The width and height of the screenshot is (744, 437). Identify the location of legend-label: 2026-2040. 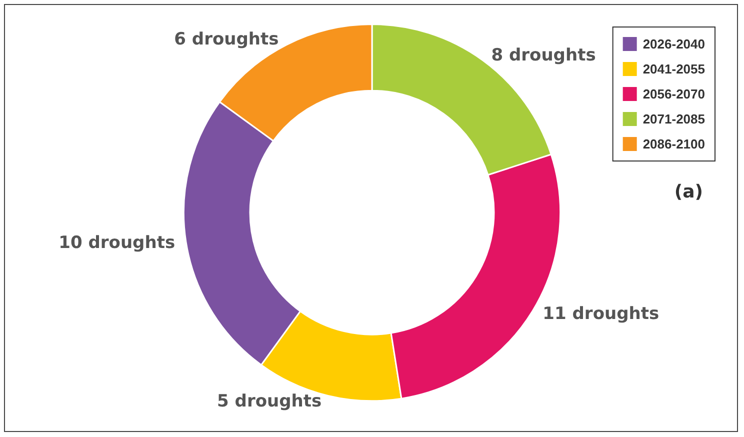
(674, 44).